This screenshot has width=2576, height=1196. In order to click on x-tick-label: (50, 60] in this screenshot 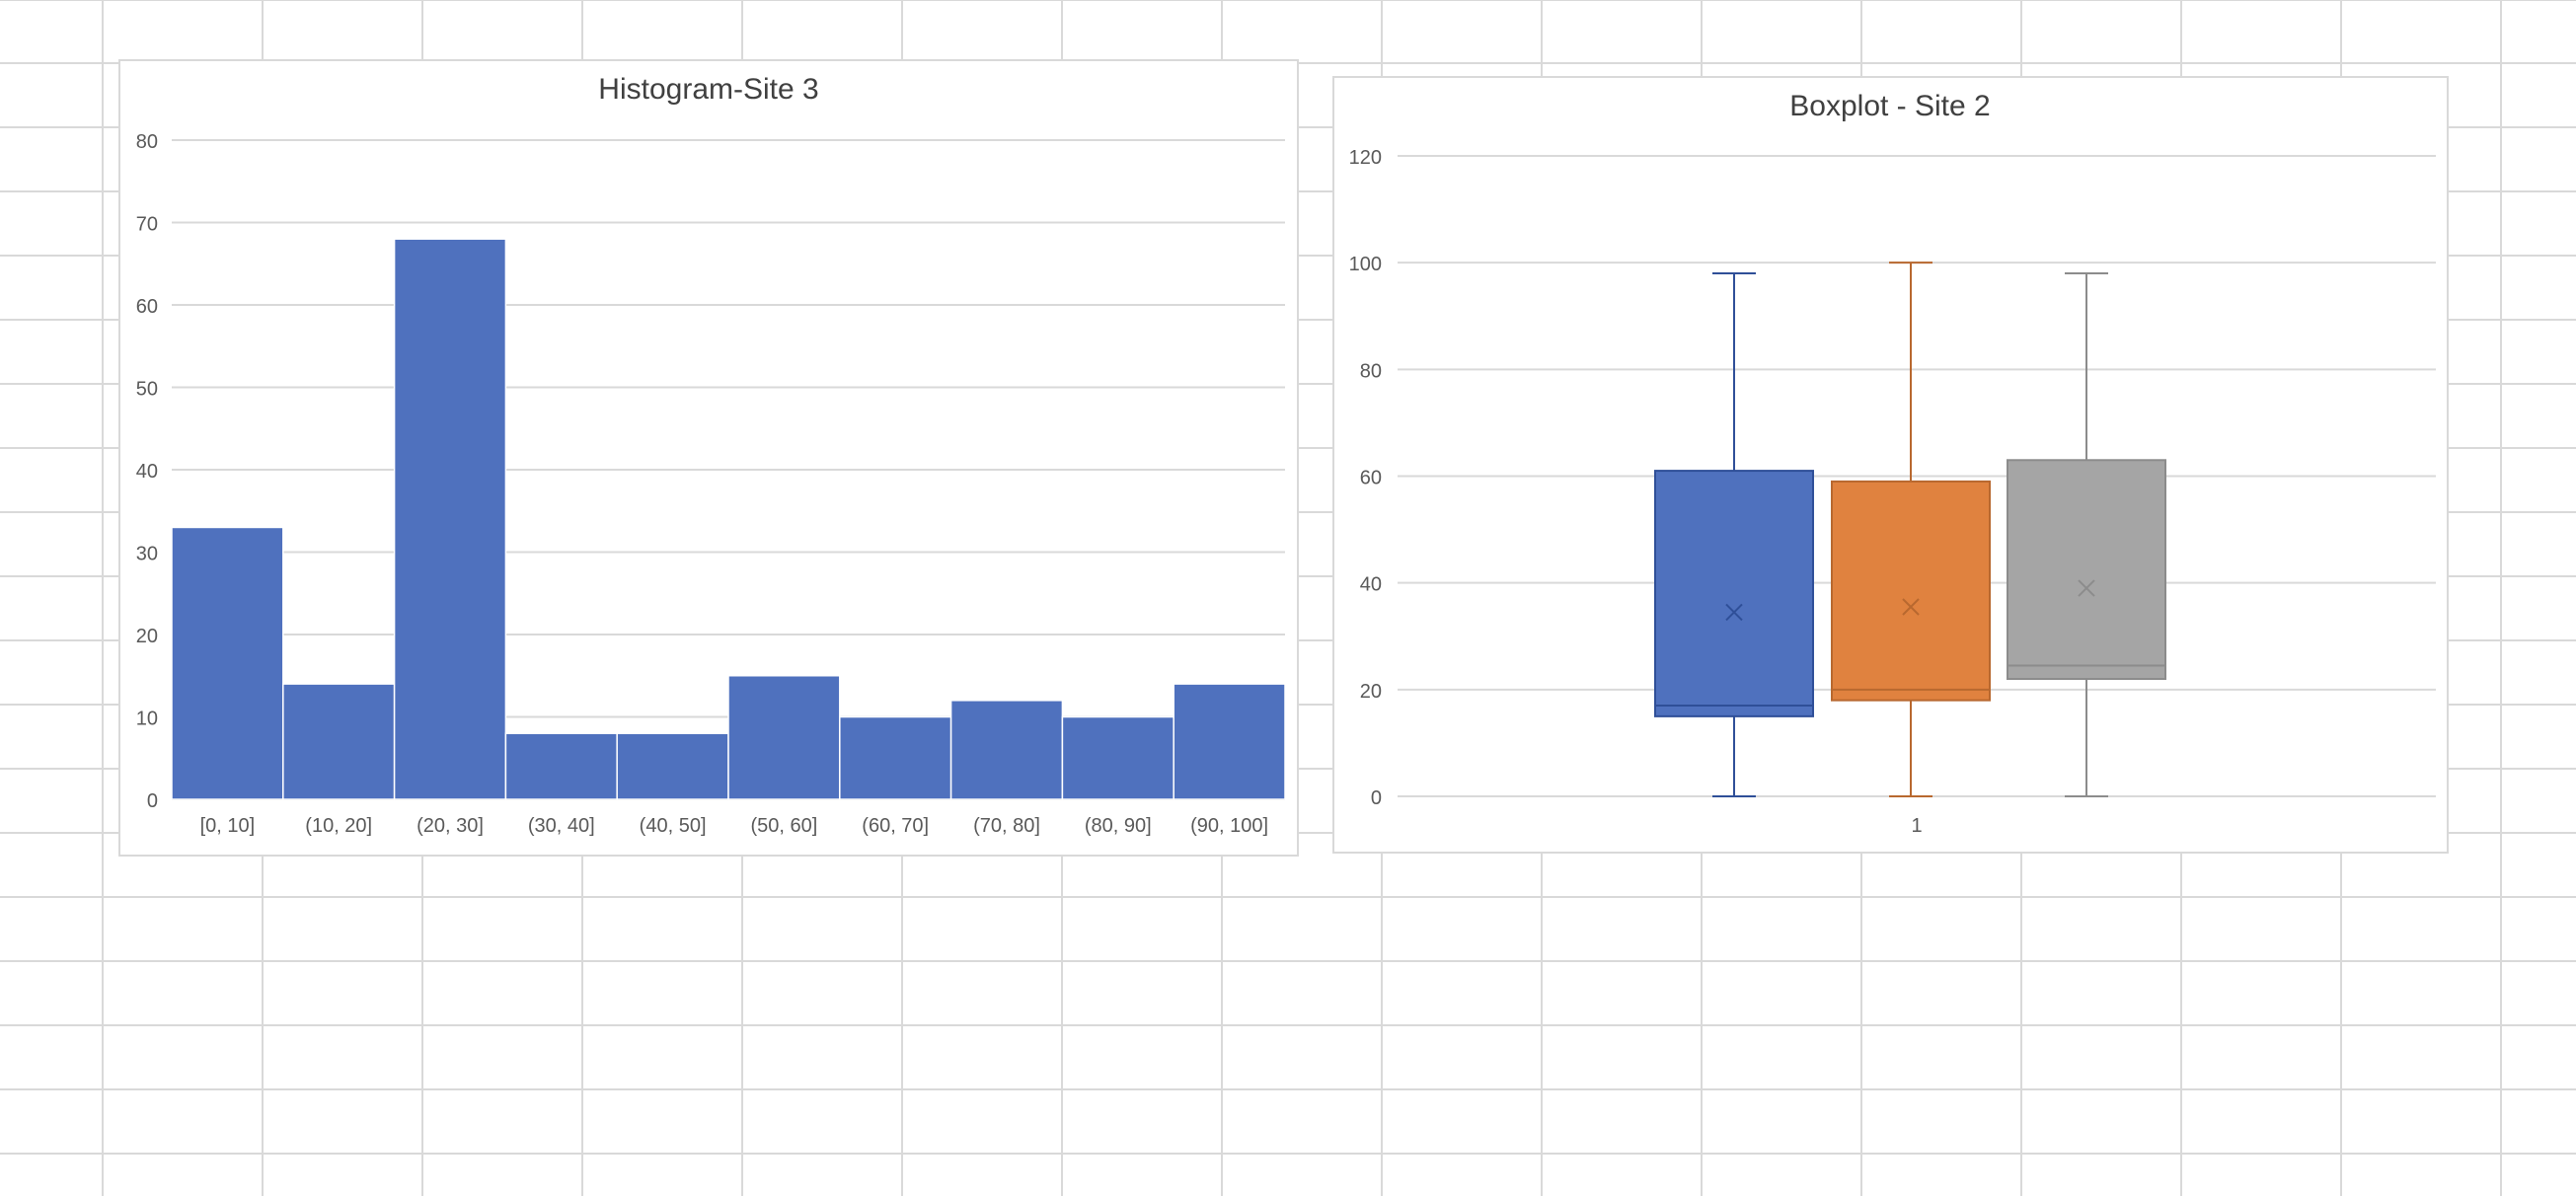, I will do `click(783, 826)`.